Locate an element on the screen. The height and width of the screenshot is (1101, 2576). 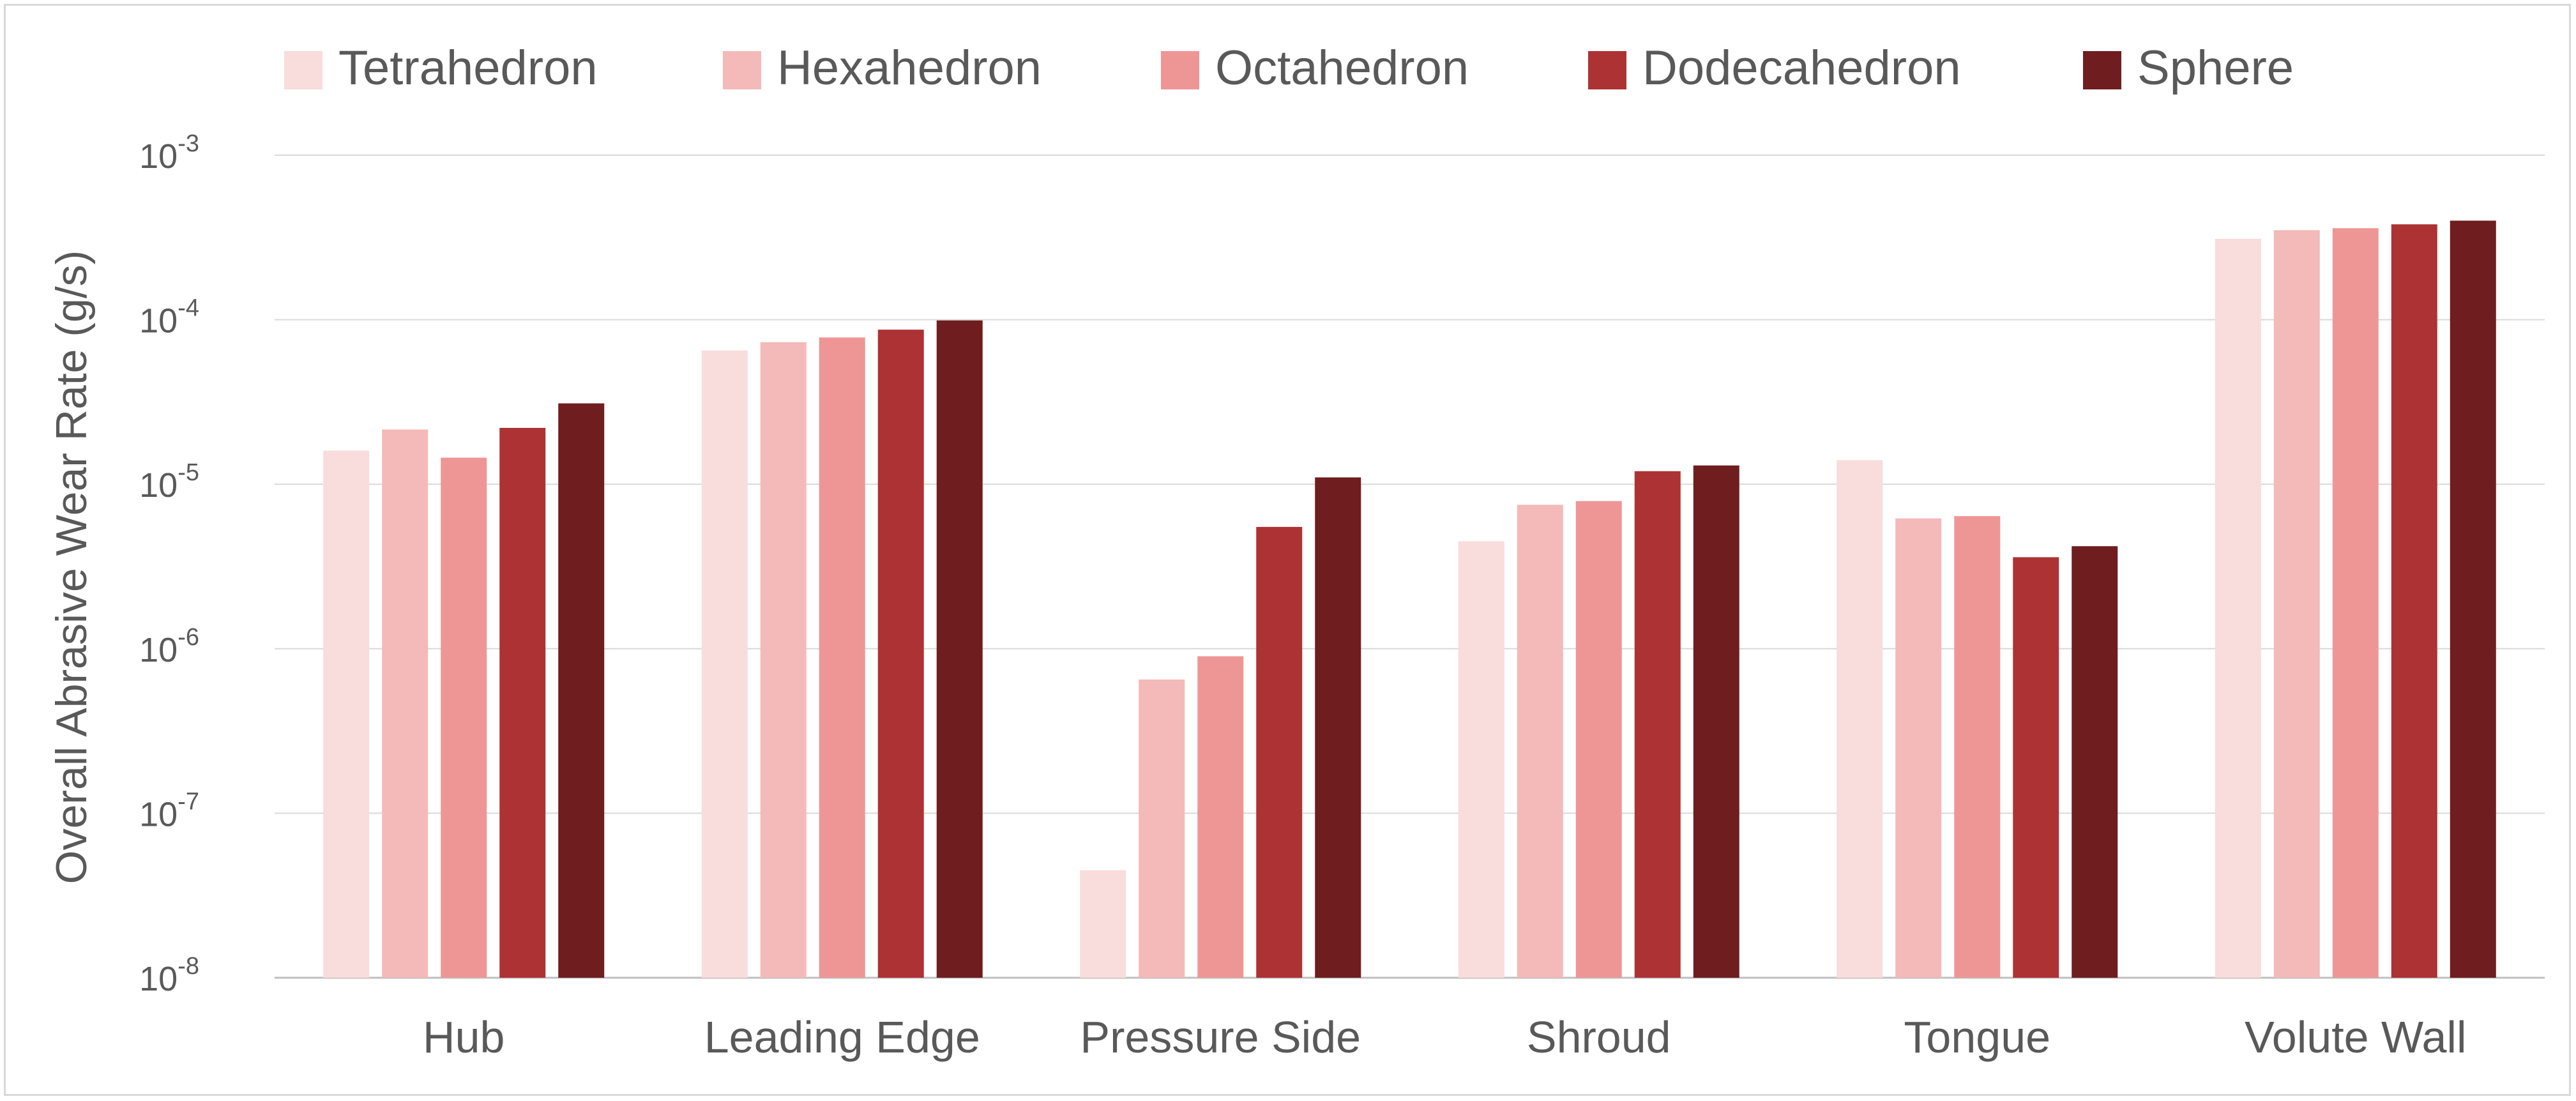
y-tick-exponent: -8 is located at coordinates (189, 967).